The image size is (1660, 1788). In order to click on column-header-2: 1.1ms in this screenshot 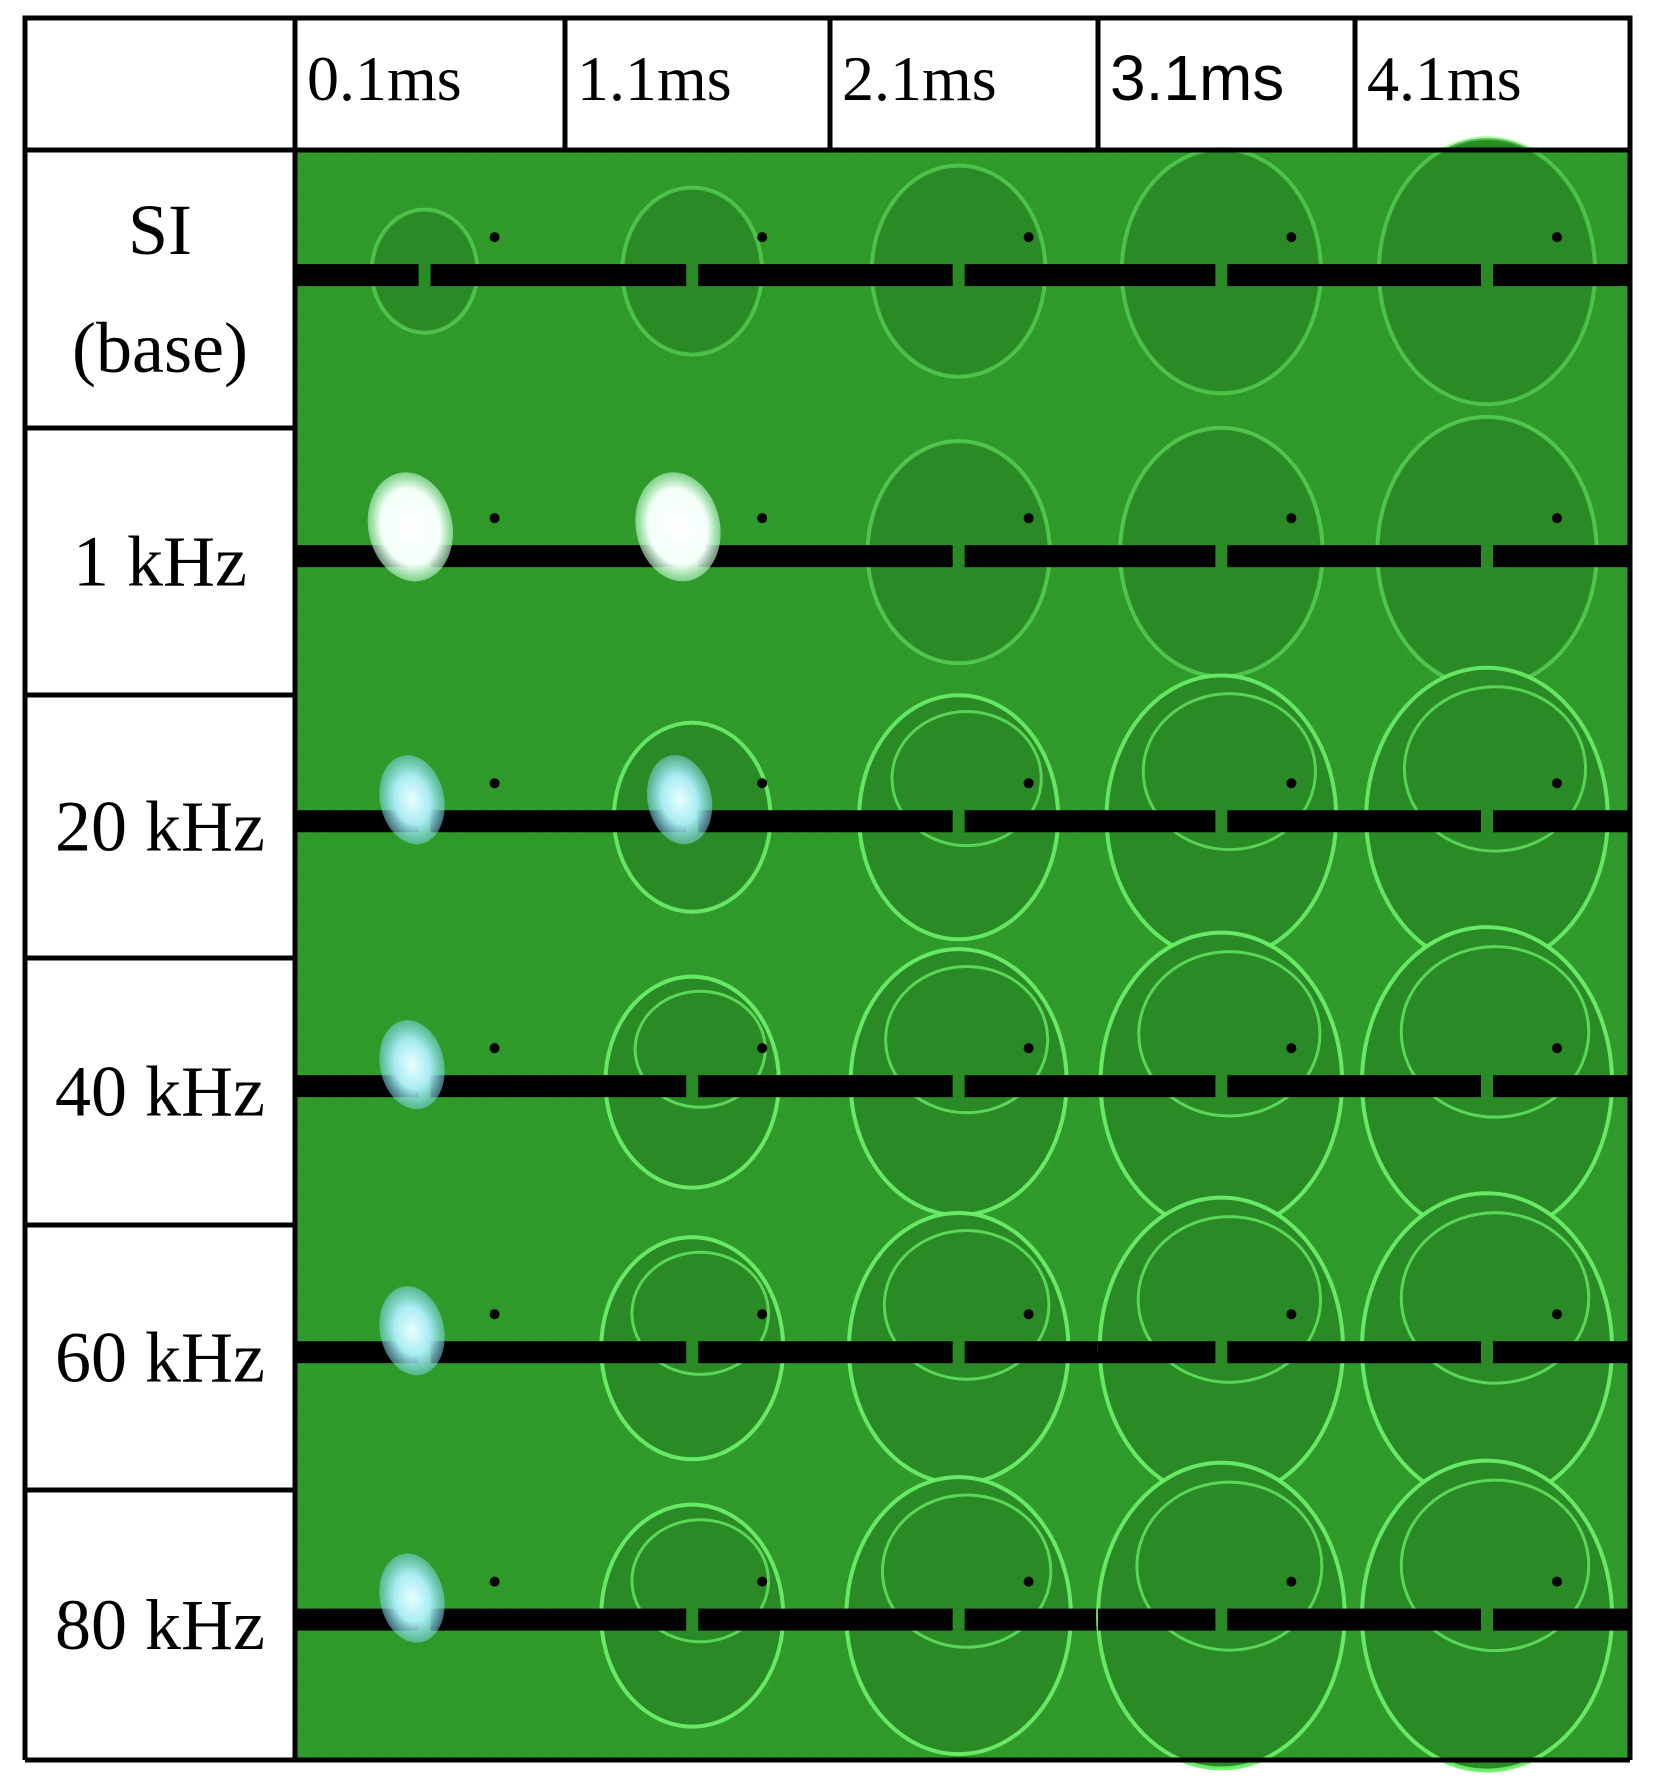, I will do `click(654, 78)`.